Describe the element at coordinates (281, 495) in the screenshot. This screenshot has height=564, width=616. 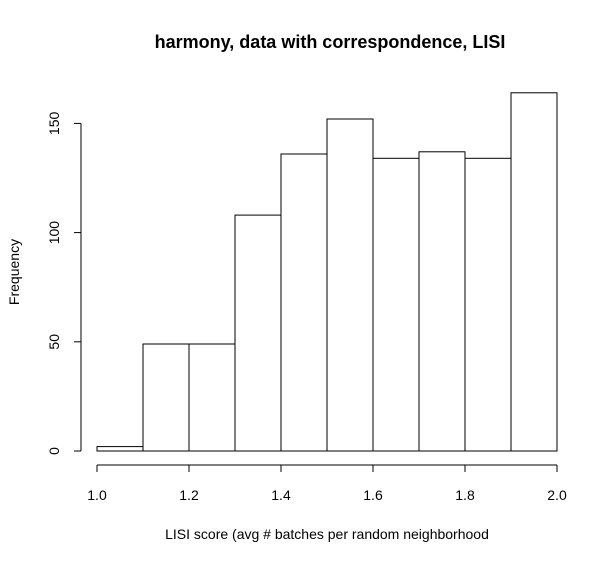
I see `x-tick-label: 1.4` at that location.